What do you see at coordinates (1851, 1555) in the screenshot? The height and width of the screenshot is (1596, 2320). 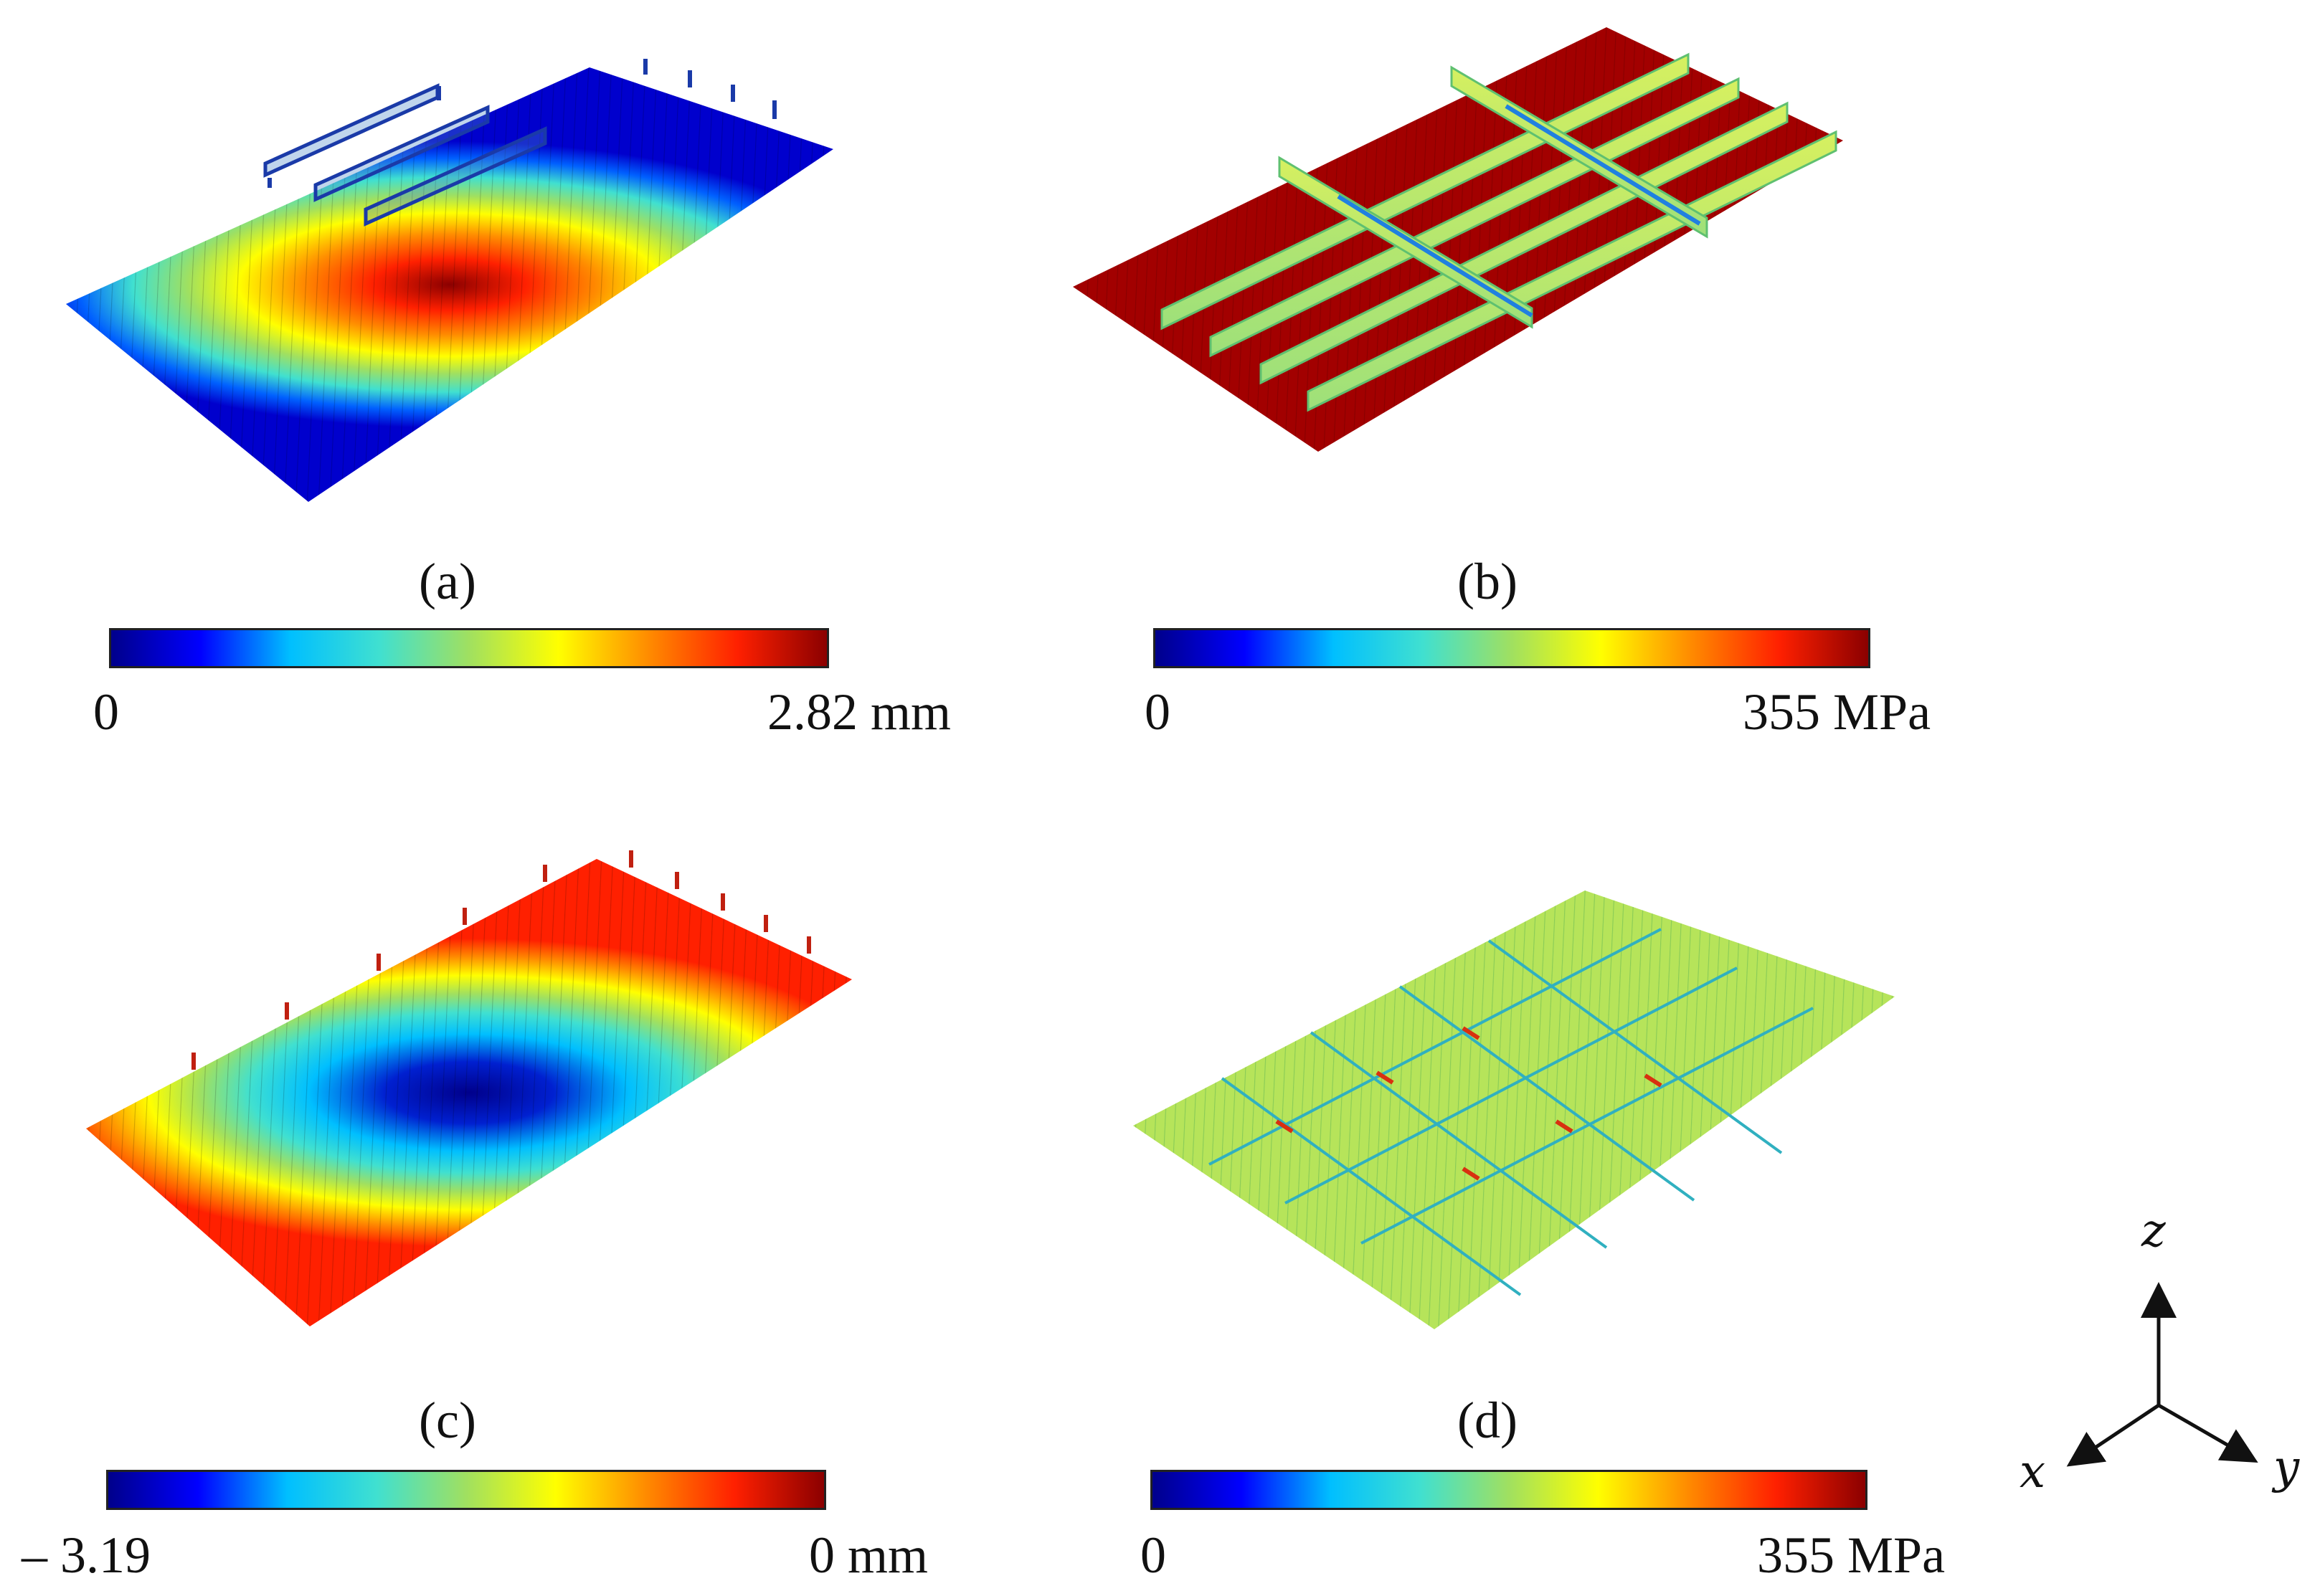 I see `panel-d-colorbar-max: 355 MPa` at bounding box center [1851, 1555].